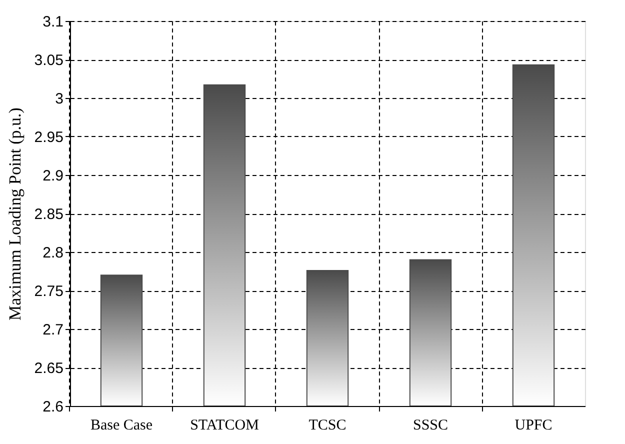  I want to click on x-tick-label: STATCOM, so click(224, 426).